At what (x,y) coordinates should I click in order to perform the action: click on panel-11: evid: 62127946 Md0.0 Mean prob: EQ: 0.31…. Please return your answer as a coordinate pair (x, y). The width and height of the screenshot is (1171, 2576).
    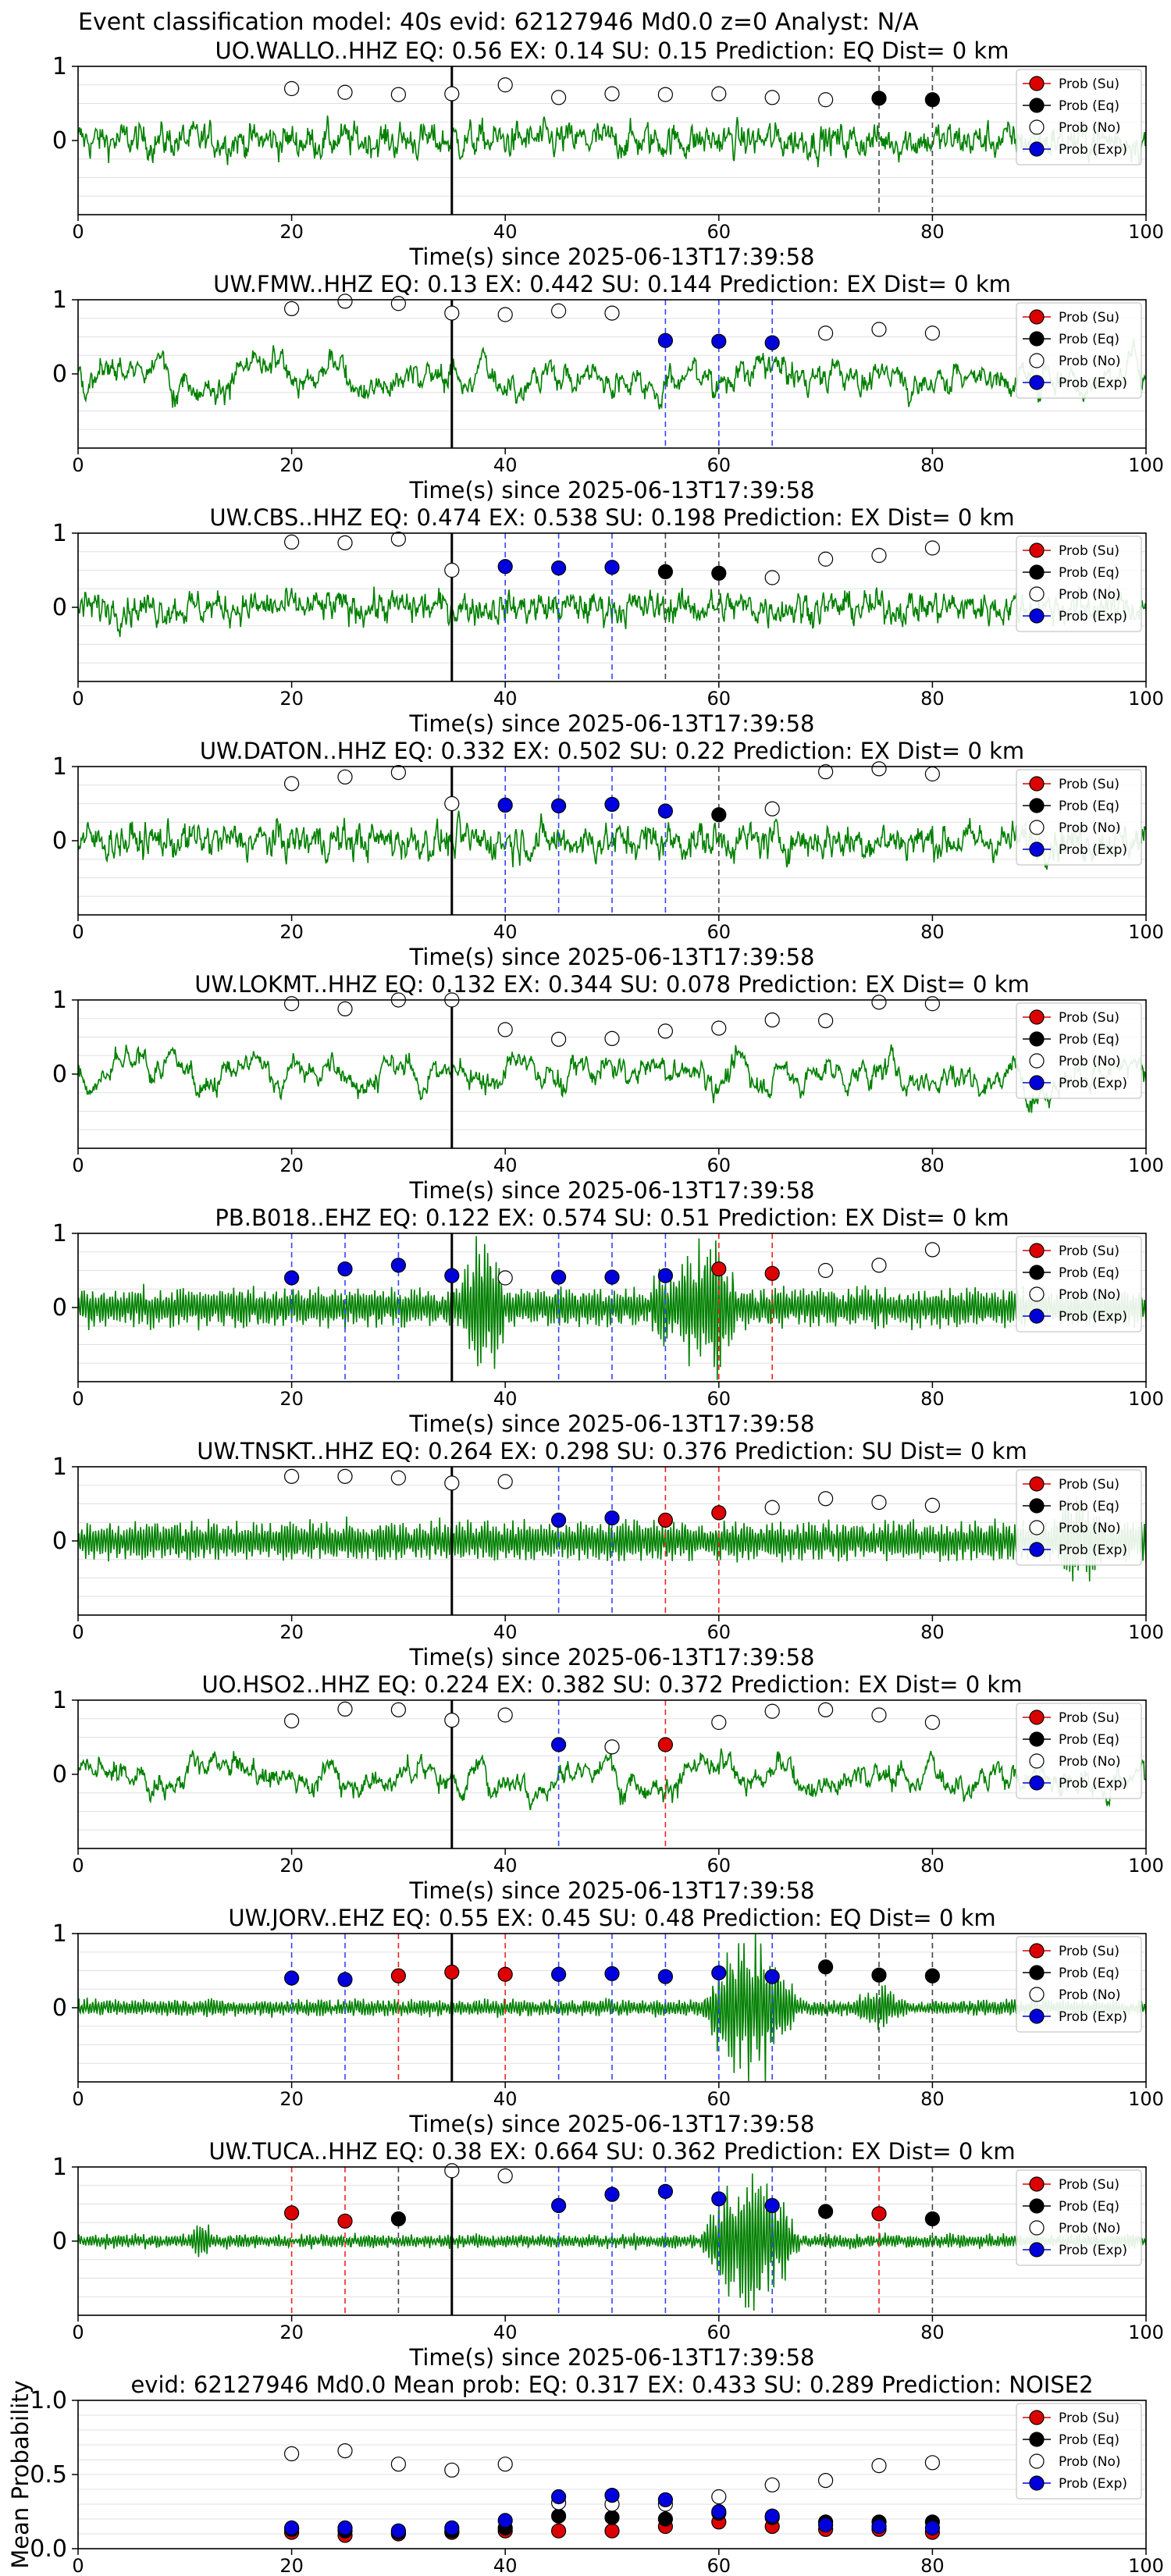
    Looking at the image, I should click on (585, 2473).